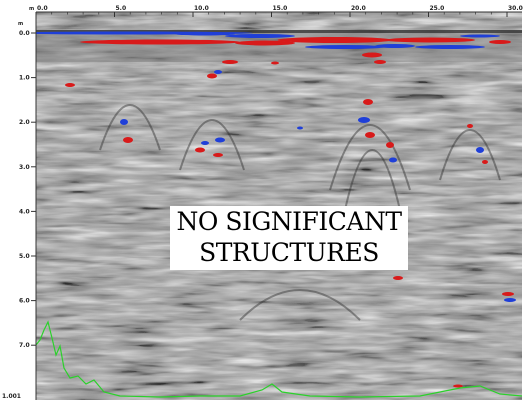 This screenshot has height=402, width=524. What do you see at coordinates (121, 8) in the screenshot?
I see `distance-tick-label: 5.0` at bounding box center [121, 8].